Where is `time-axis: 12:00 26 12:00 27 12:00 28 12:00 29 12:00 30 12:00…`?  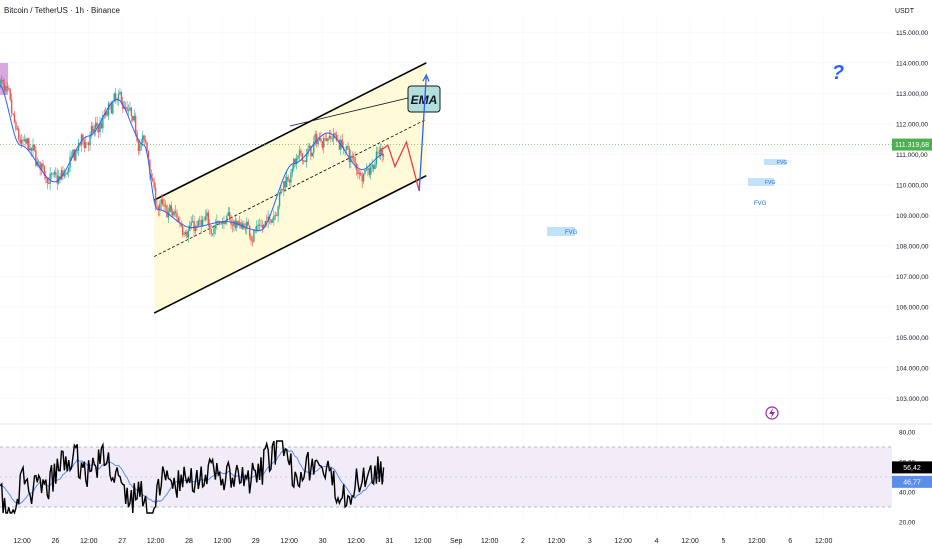
time-axis: 12:00 26 12:00 27 12:00 28 12:00 29 12:00 30 12:00… is located at coordinates (422, 541).